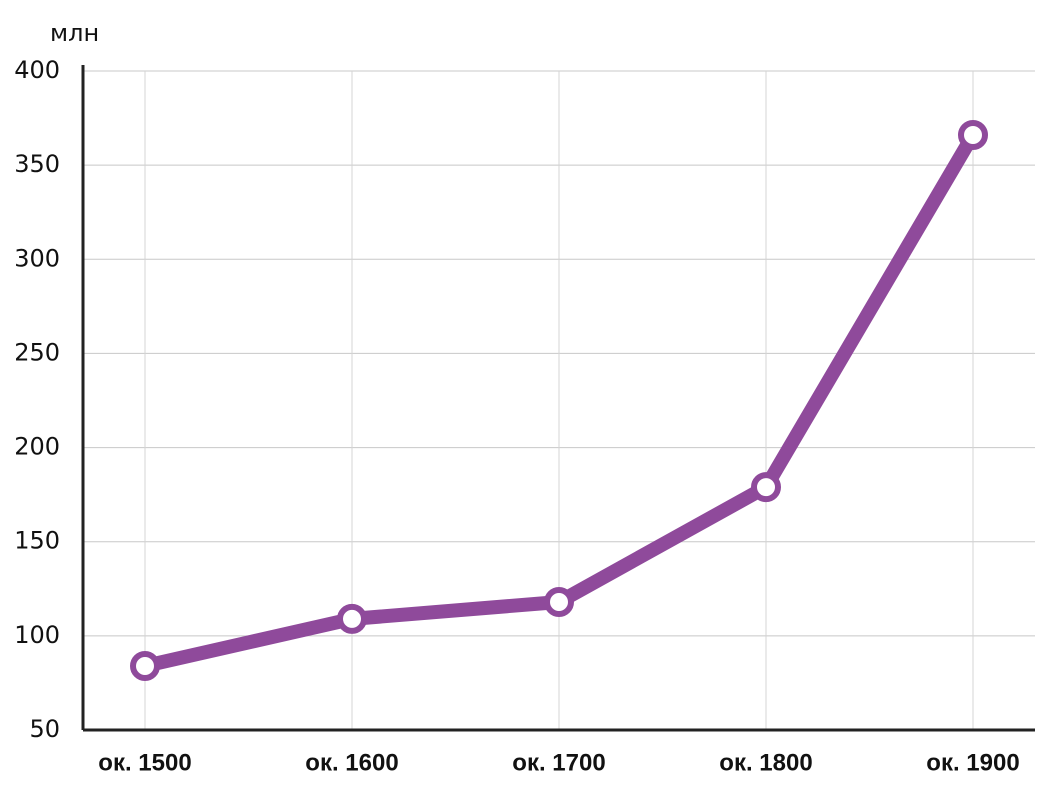 The image size is (1050, 800). Describe the element at coordinates (44, 729) in the screenshot. I see `y-tick-label: 50` at that location.